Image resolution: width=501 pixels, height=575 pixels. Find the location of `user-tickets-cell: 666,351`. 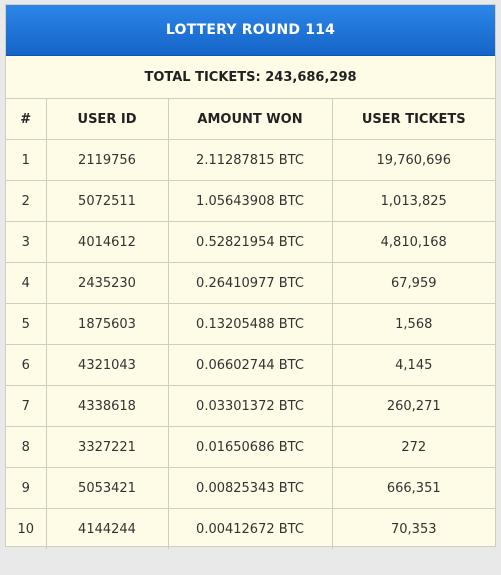

user-tickets-cell: 666,351 is located at coordinates (413, 488).